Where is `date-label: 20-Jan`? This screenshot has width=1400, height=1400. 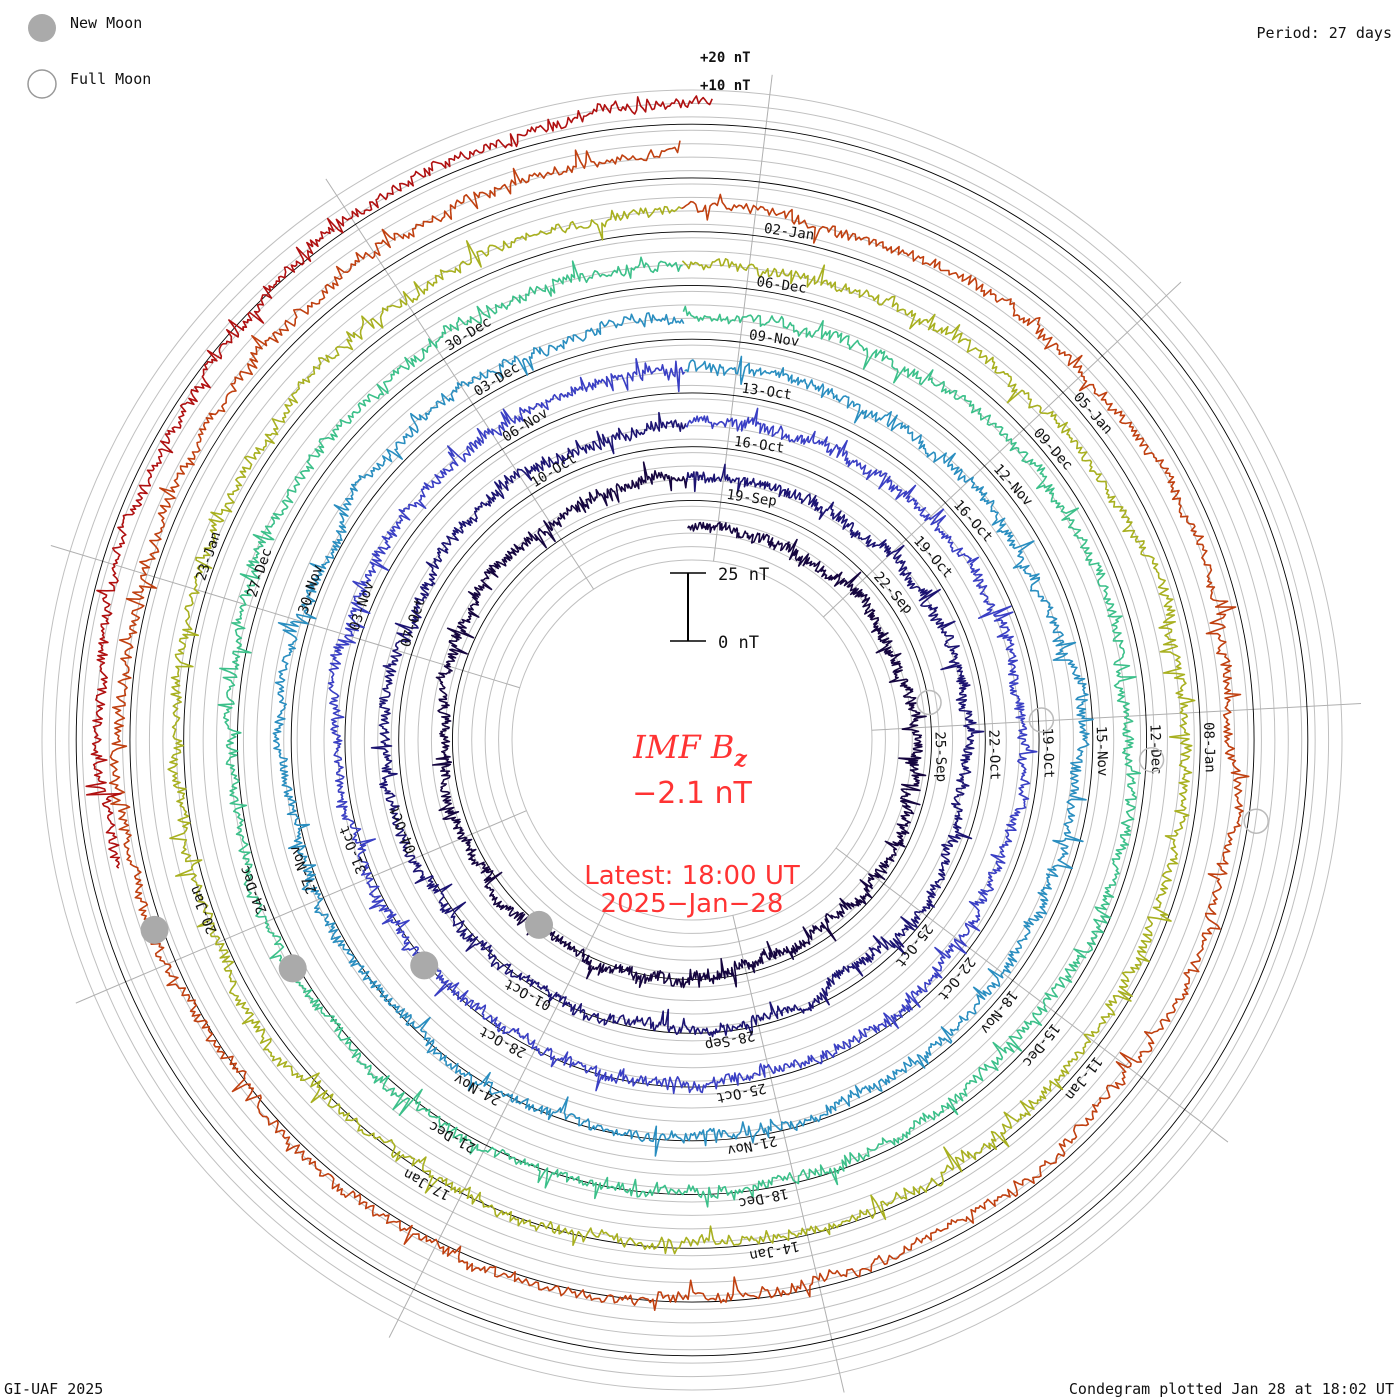 date-label: 20-Jan is located at coordinates (204, 909).